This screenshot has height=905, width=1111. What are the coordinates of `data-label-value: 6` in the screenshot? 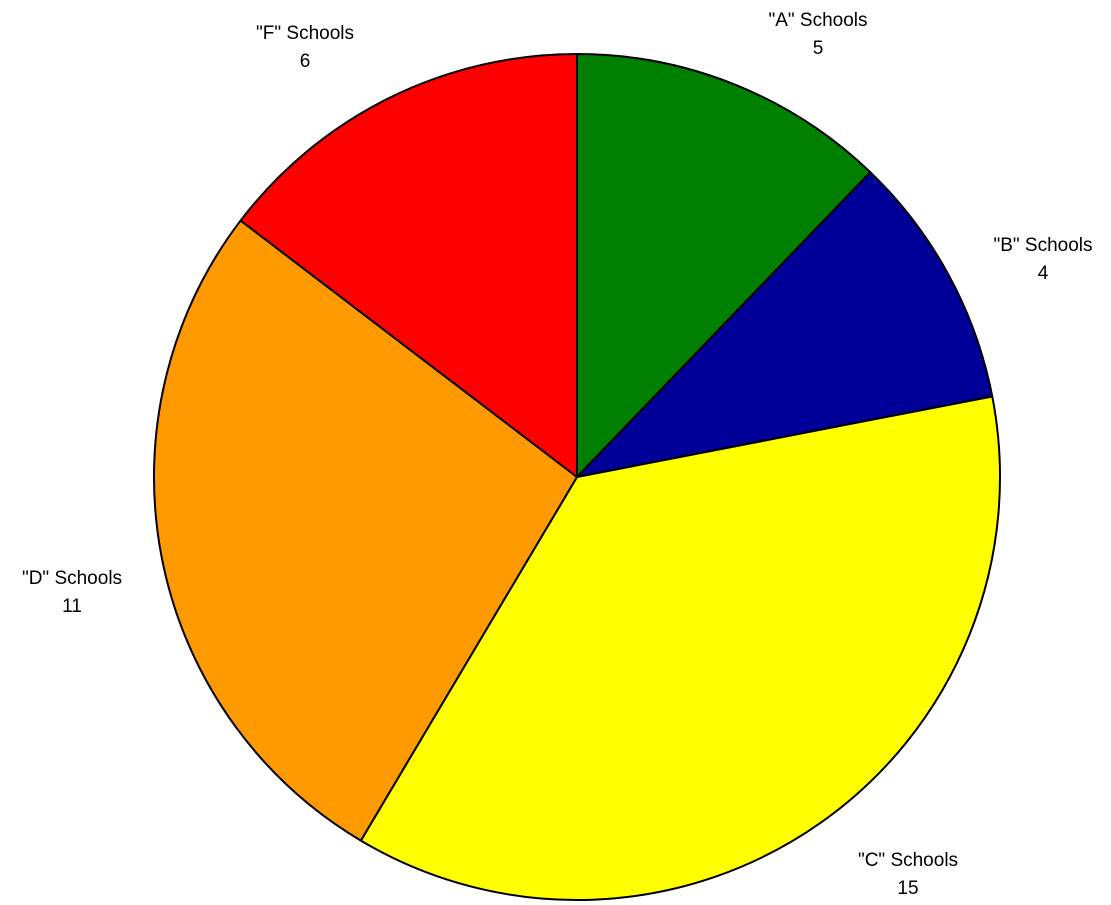 It's located at (305, 61).